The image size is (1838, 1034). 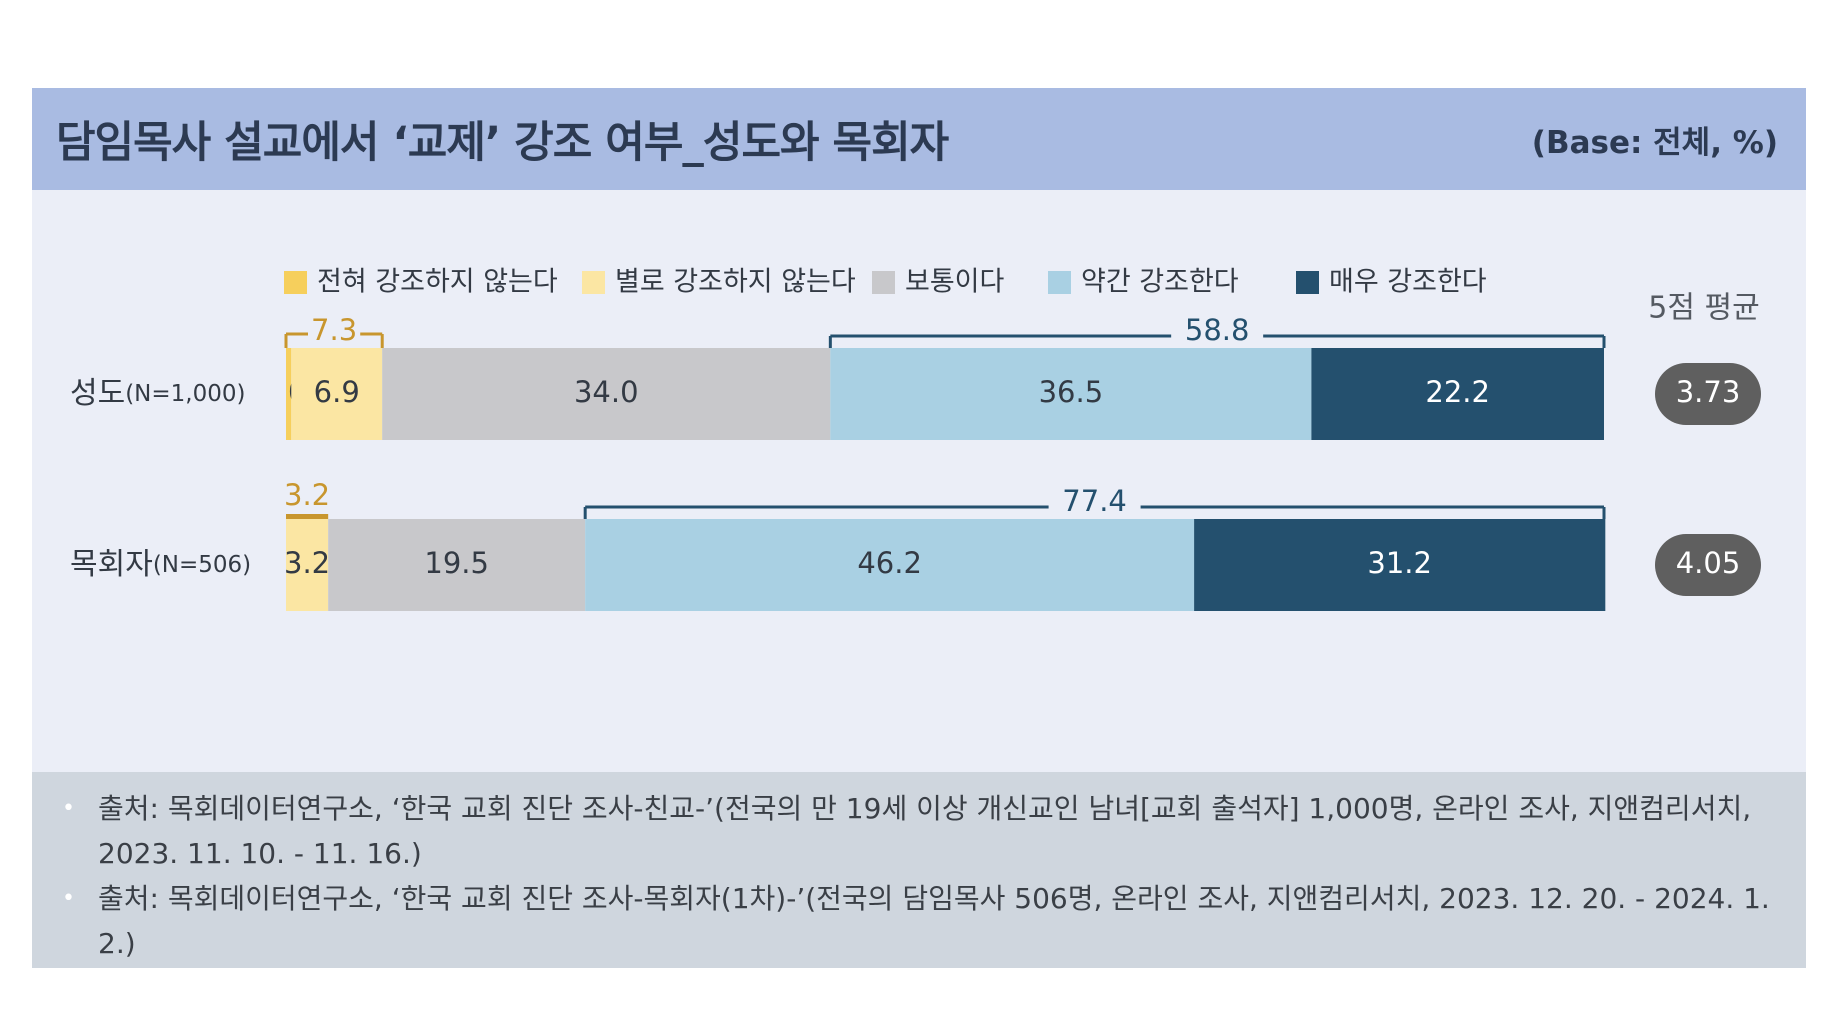 I want to click on category-label: 성도(N=1,000), so click(x=157, y=393).